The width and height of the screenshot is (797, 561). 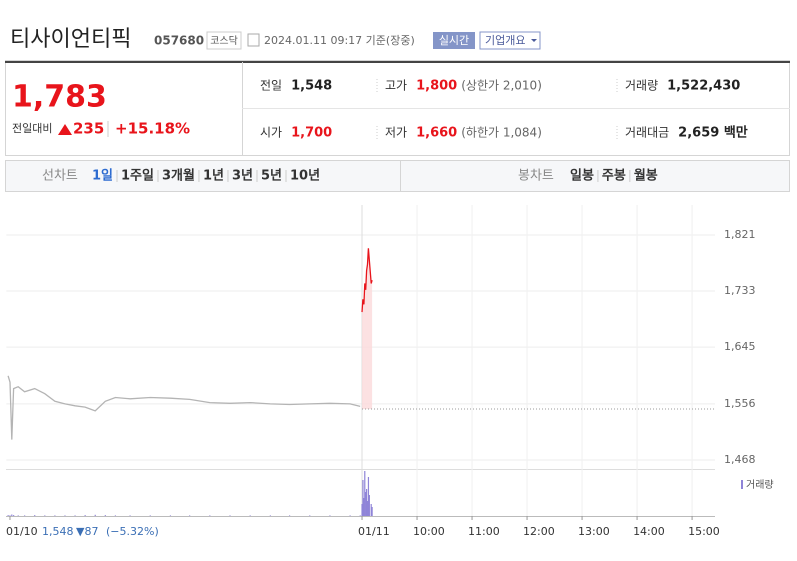 What do you see at coordinates (178, 176) in the screenshot?
I see `period-tab: 3개월` at bounding box center [178, 176].